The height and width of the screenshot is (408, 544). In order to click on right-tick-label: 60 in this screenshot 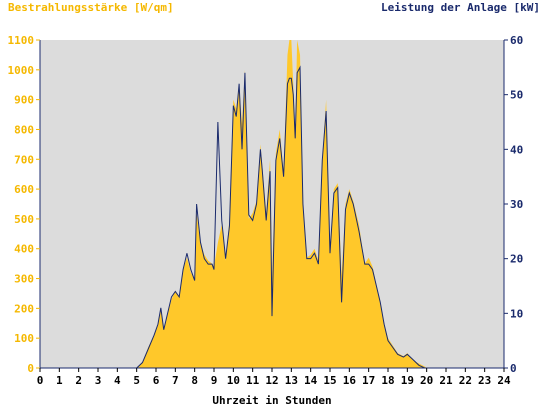, I will do `click(516, 40)`.